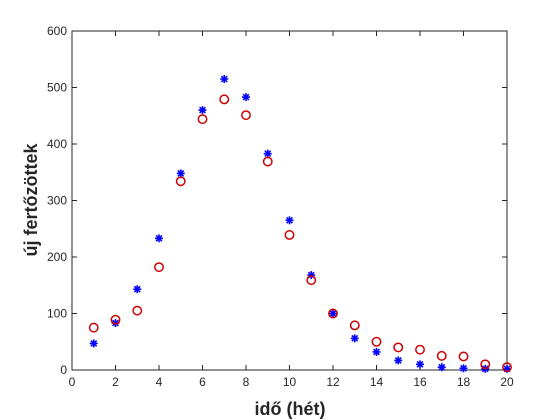 The width and height of the screenshot is (560, 420). I want to click on y-tick-label: 400, so click(57, 144).